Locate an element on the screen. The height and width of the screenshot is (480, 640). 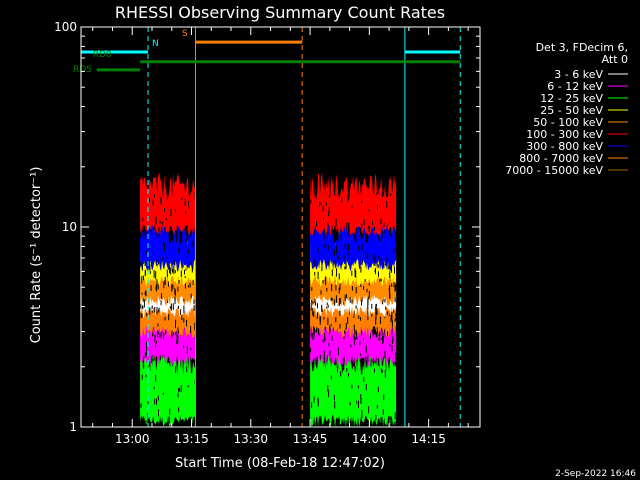
flag-label-rd5: RD5 is located at coordinates (82, 70).